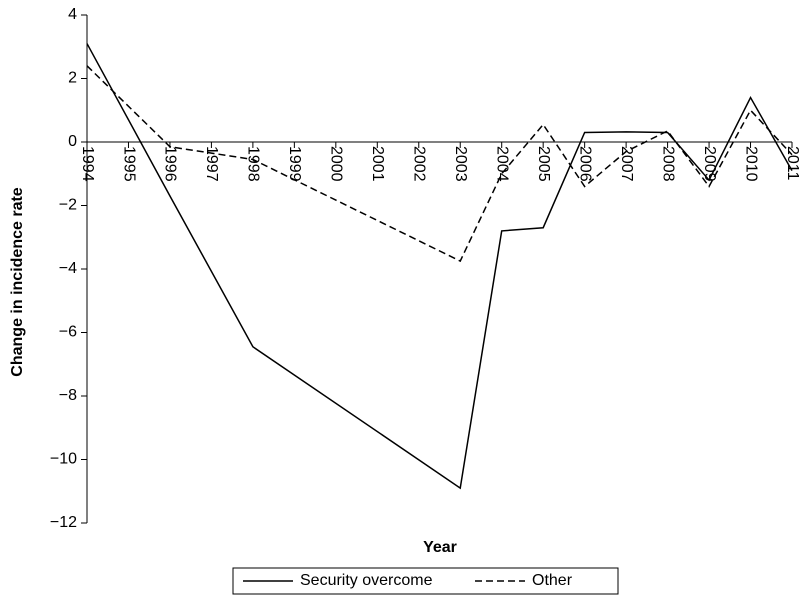 This screenshot has height=598, width=801. What do you see at coordinates (72, 14) in the screenshot?
I see `y-tick-label: 4` at bounding box center [72, 14].